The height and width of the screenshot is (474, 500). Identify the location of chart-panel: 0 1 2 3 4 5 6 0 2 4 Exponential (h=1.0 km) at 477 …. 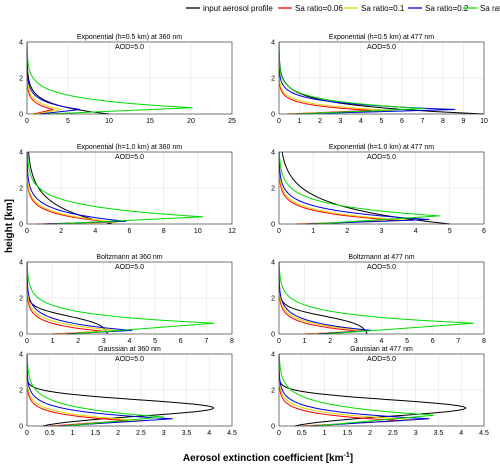
(378, 189).